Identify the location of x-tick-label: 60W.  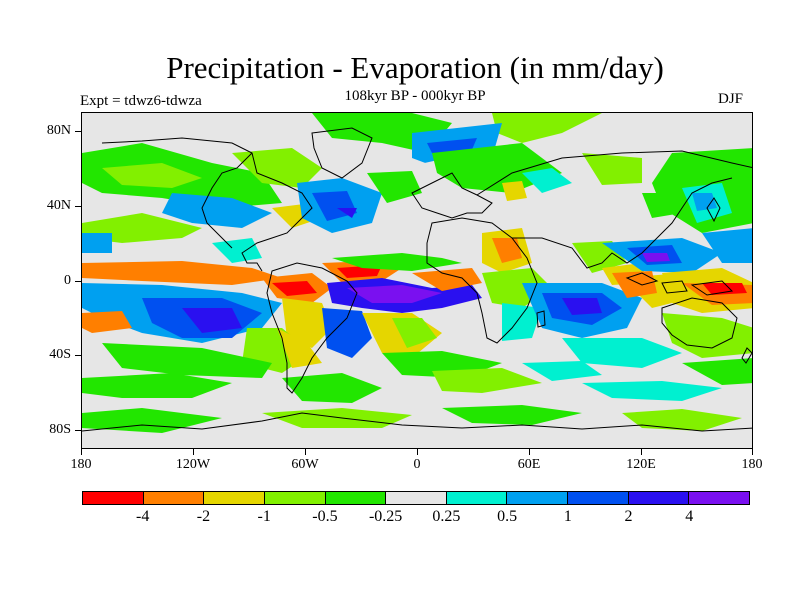
(305, 464).